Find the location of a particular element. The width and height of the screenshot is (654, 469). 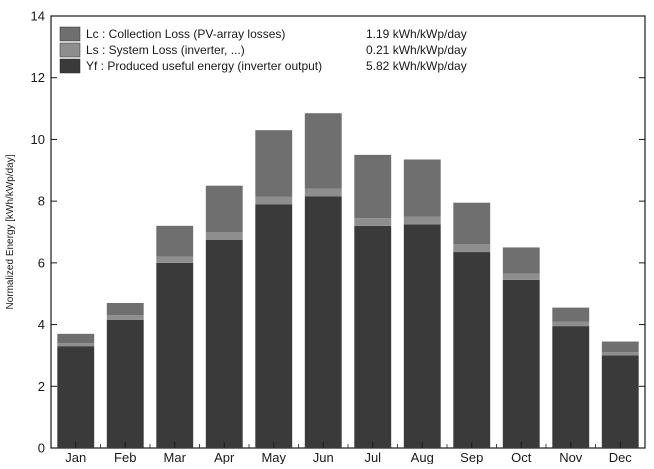

bar-segment-ls-feb is located at coordinates (125, 317).